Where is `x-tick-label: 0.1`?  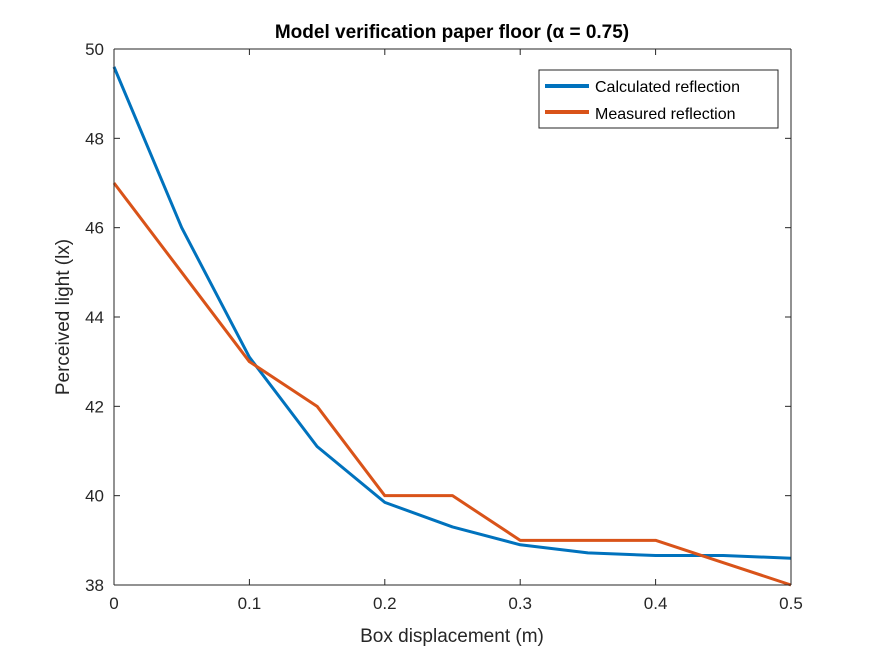
x-tick-label: 0.1 is located at coordinates (250, 603).